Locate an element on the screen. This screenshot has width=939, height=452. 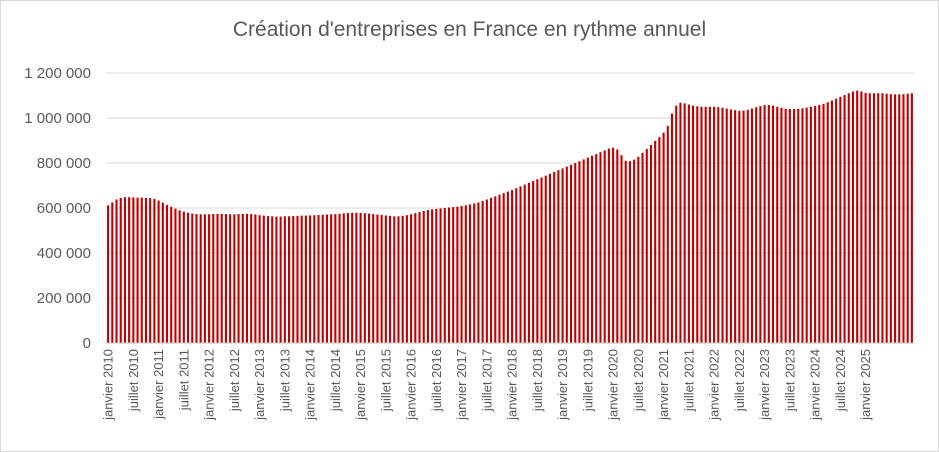
x-tick-label: janvier 2018 is located at coordinates (512, 385).